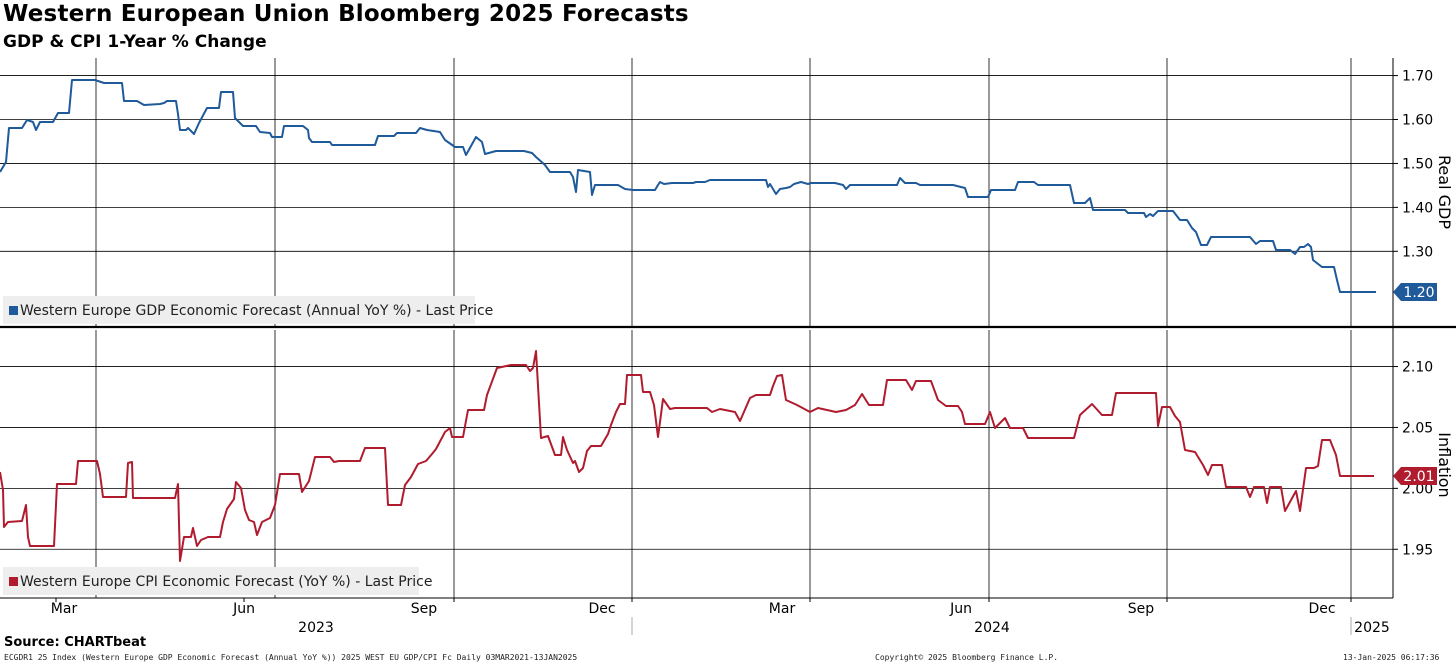  Describe the element at coordinates (782, 609) in the screenshot. I see `x-tick-label-4: Mar` at that location.